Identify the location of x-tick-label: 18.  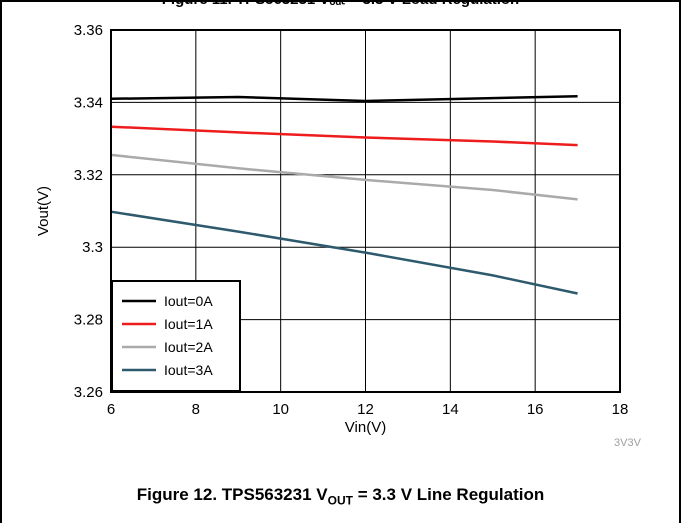
(620, 409).